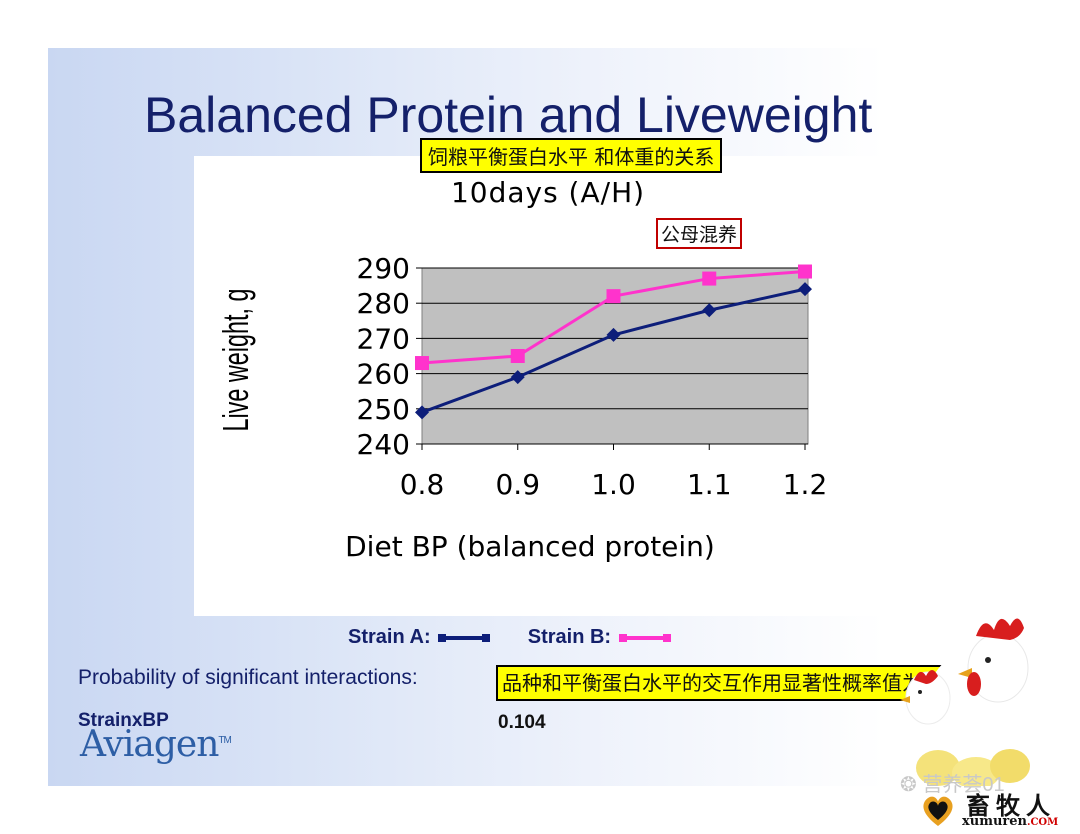  What do you see at coordinates (422, 412) in the screenshot?
I see `data-point-strain-a-0.8` at bounding box center [422, 412].